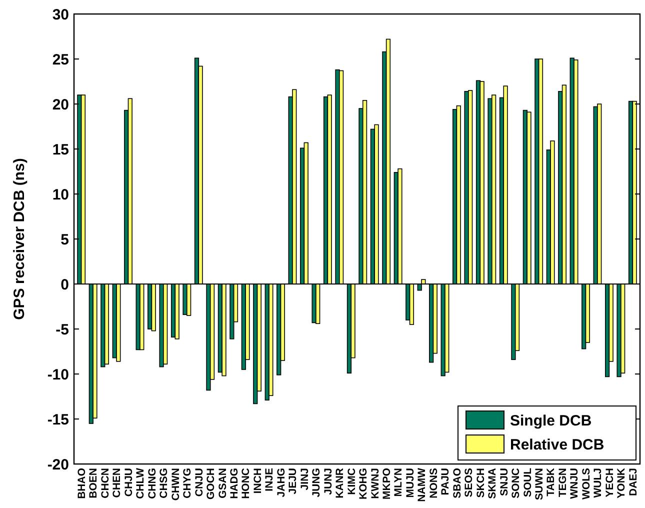 The image size is (645, 508). Describe the element at coordinates (60, 59) in the screenshot. I see `y-tick-label: 25` at that location.